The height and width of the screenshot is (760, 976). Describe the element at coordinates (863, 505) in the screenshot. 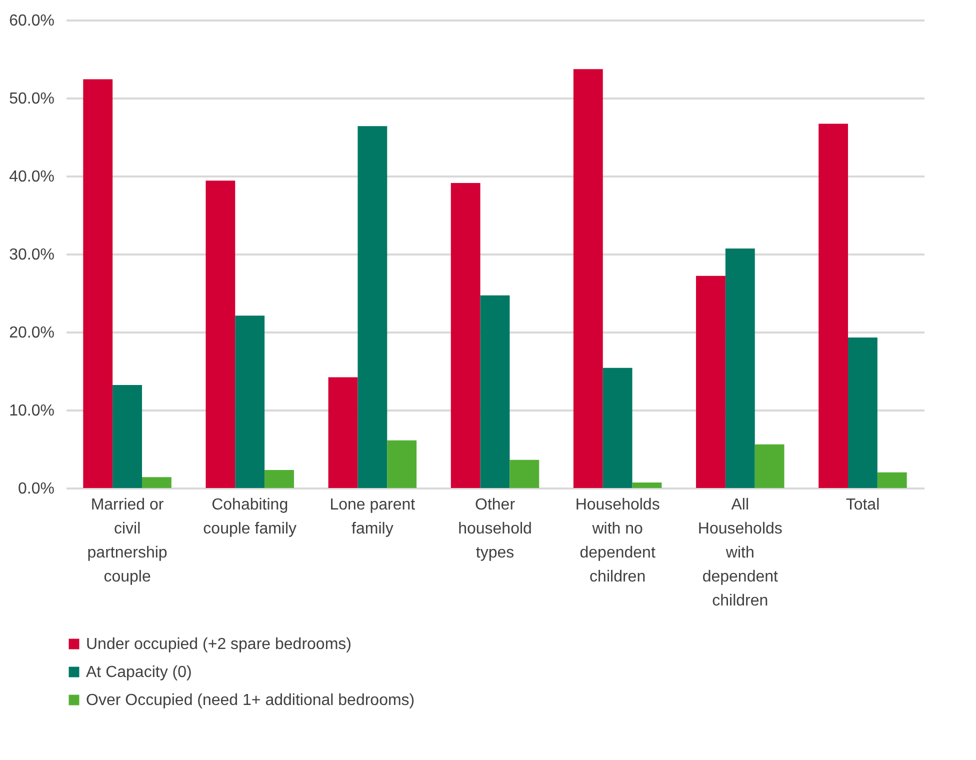

I see `x-tick-label: Total` at that location.